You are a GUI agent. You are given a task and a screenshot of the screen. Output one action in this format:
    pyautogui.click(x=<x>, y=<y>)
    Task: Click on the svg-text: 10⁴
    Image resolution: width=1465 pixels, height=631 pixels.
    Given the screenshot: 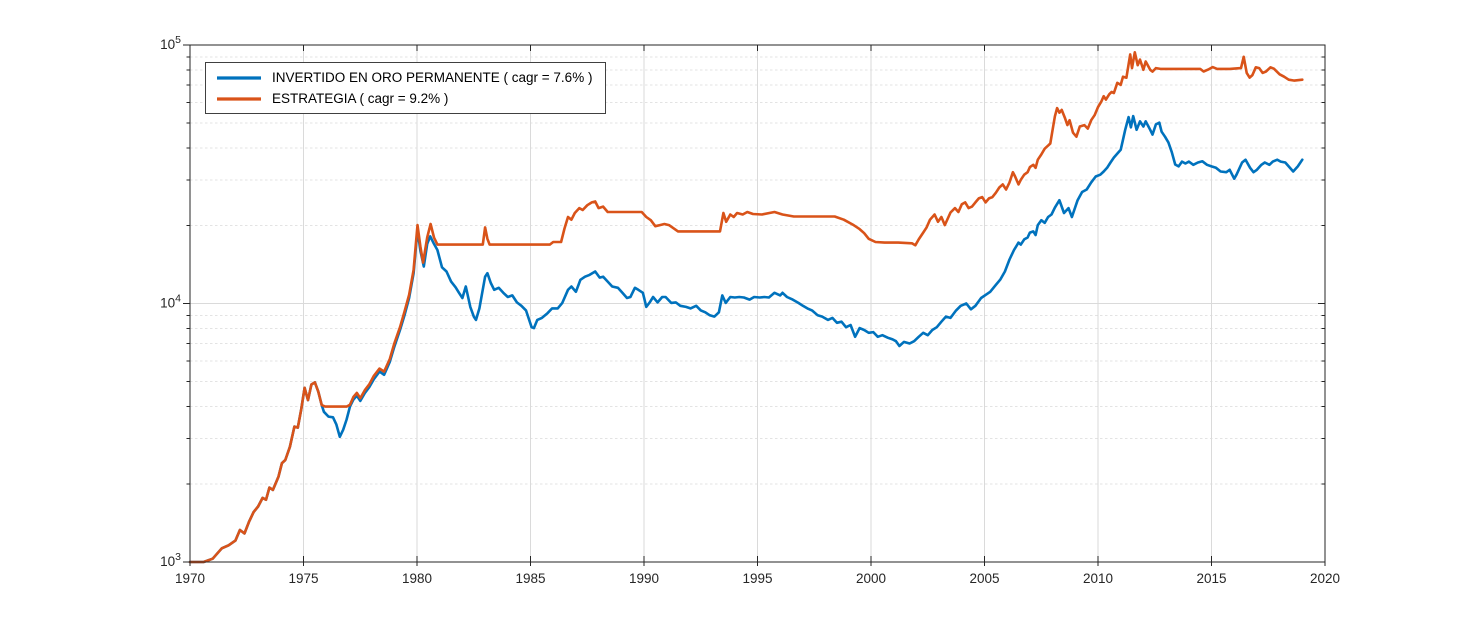 What is the action you would take?
    pyautogui.click(x=170, y=302)
    